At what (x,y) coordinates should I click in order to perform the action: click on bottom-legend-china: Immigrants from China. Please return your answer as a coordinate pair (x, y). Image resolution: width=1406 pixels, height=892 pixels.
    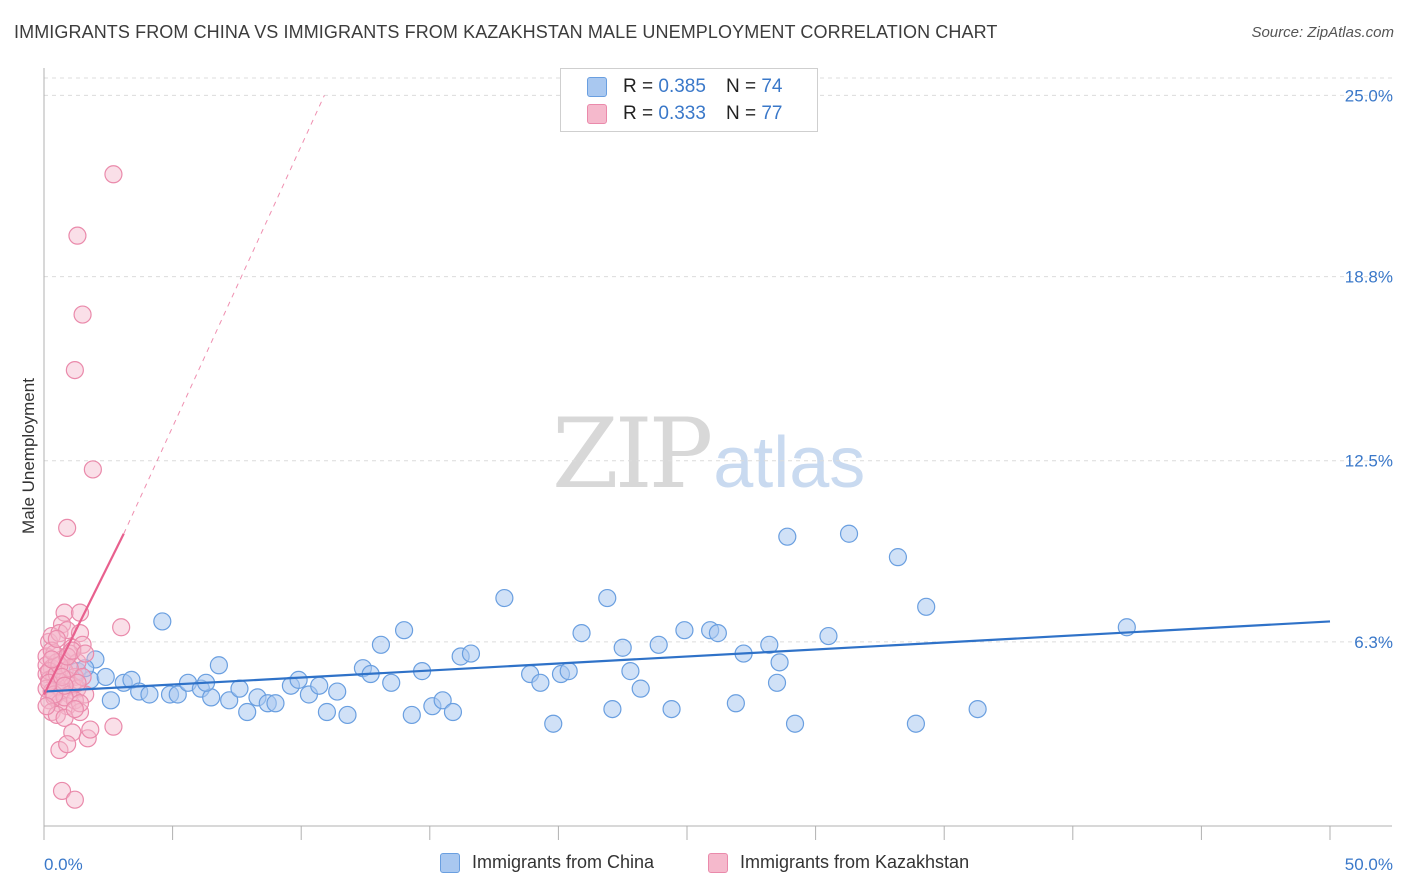
    Looking at the image, I should click on (547, 862).